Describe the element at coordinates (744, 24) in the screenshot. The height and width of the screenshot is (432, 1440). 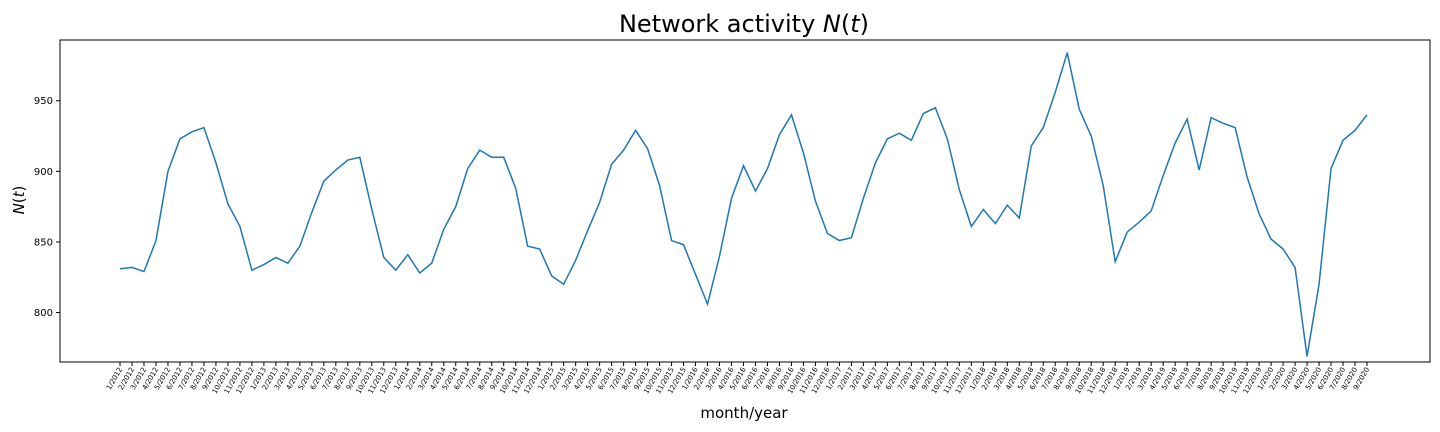
I see `chart-title: Network activity N(t)` at that location.